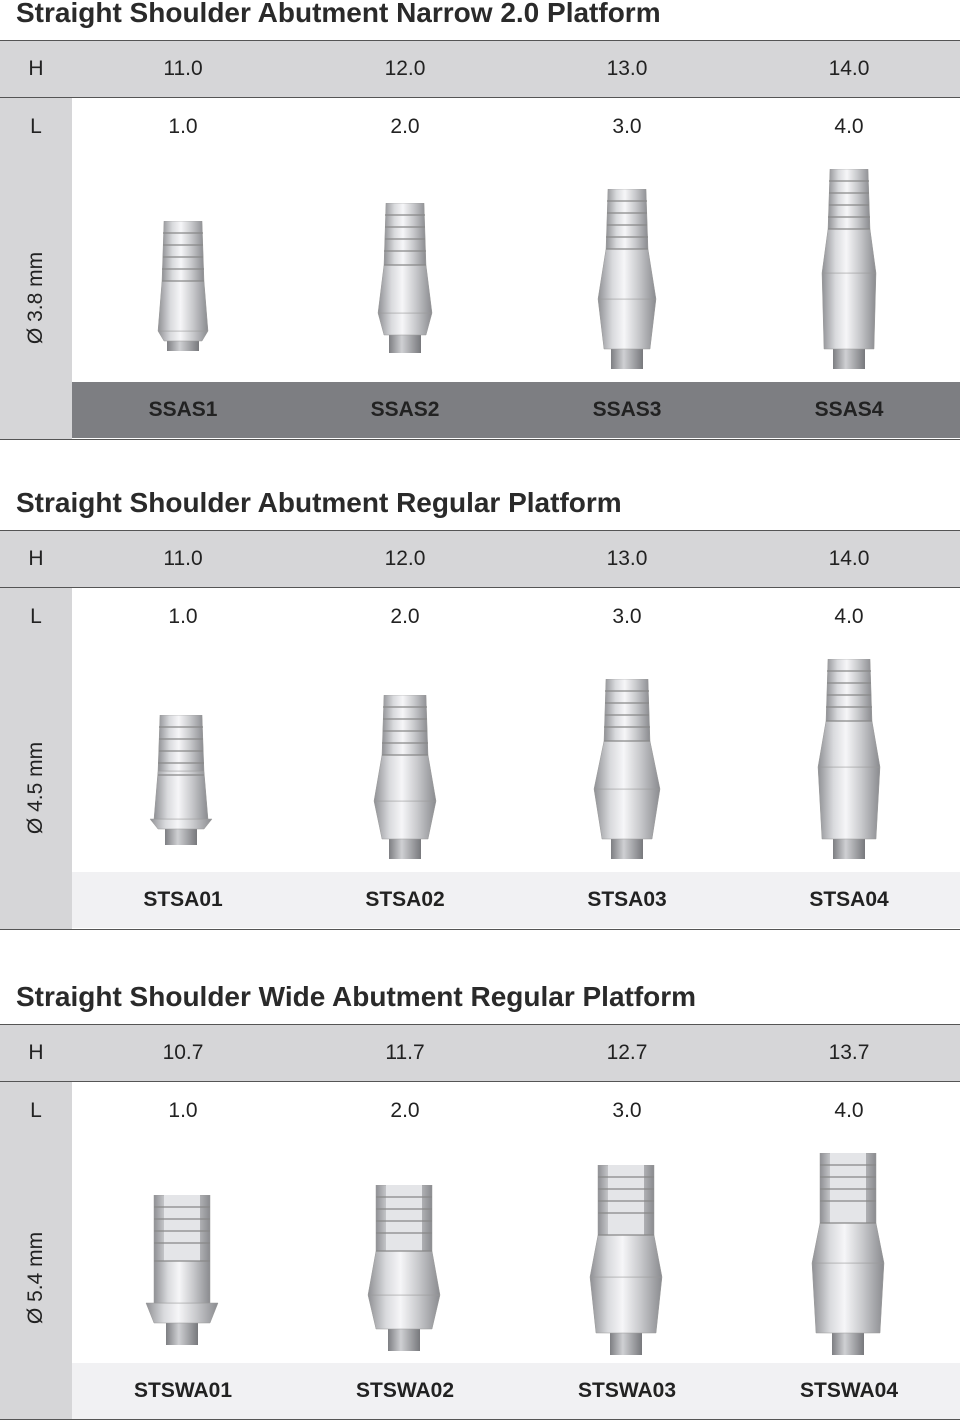 This screenshot has width=960, height=1420. What do you see at coordinates (848, 1254) in the screenshot?
I see `abutment-image-stswa04` at bounding box center [848, 1254].